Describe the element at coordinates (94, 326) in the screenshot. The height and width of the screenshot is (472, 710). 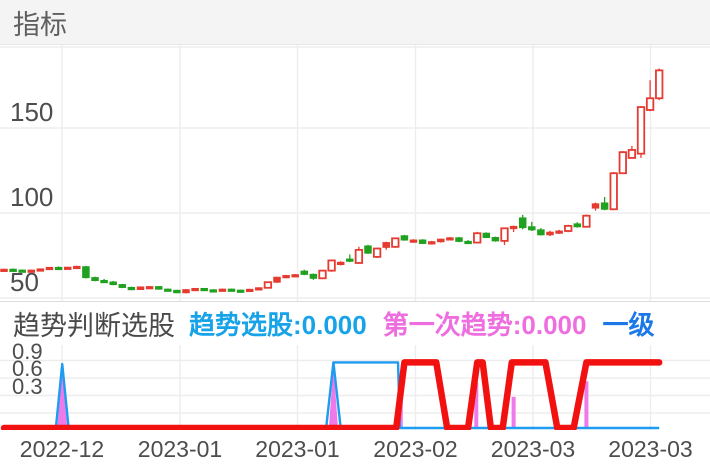
I see `trend-section-title: 趋势判断选股` at that location.